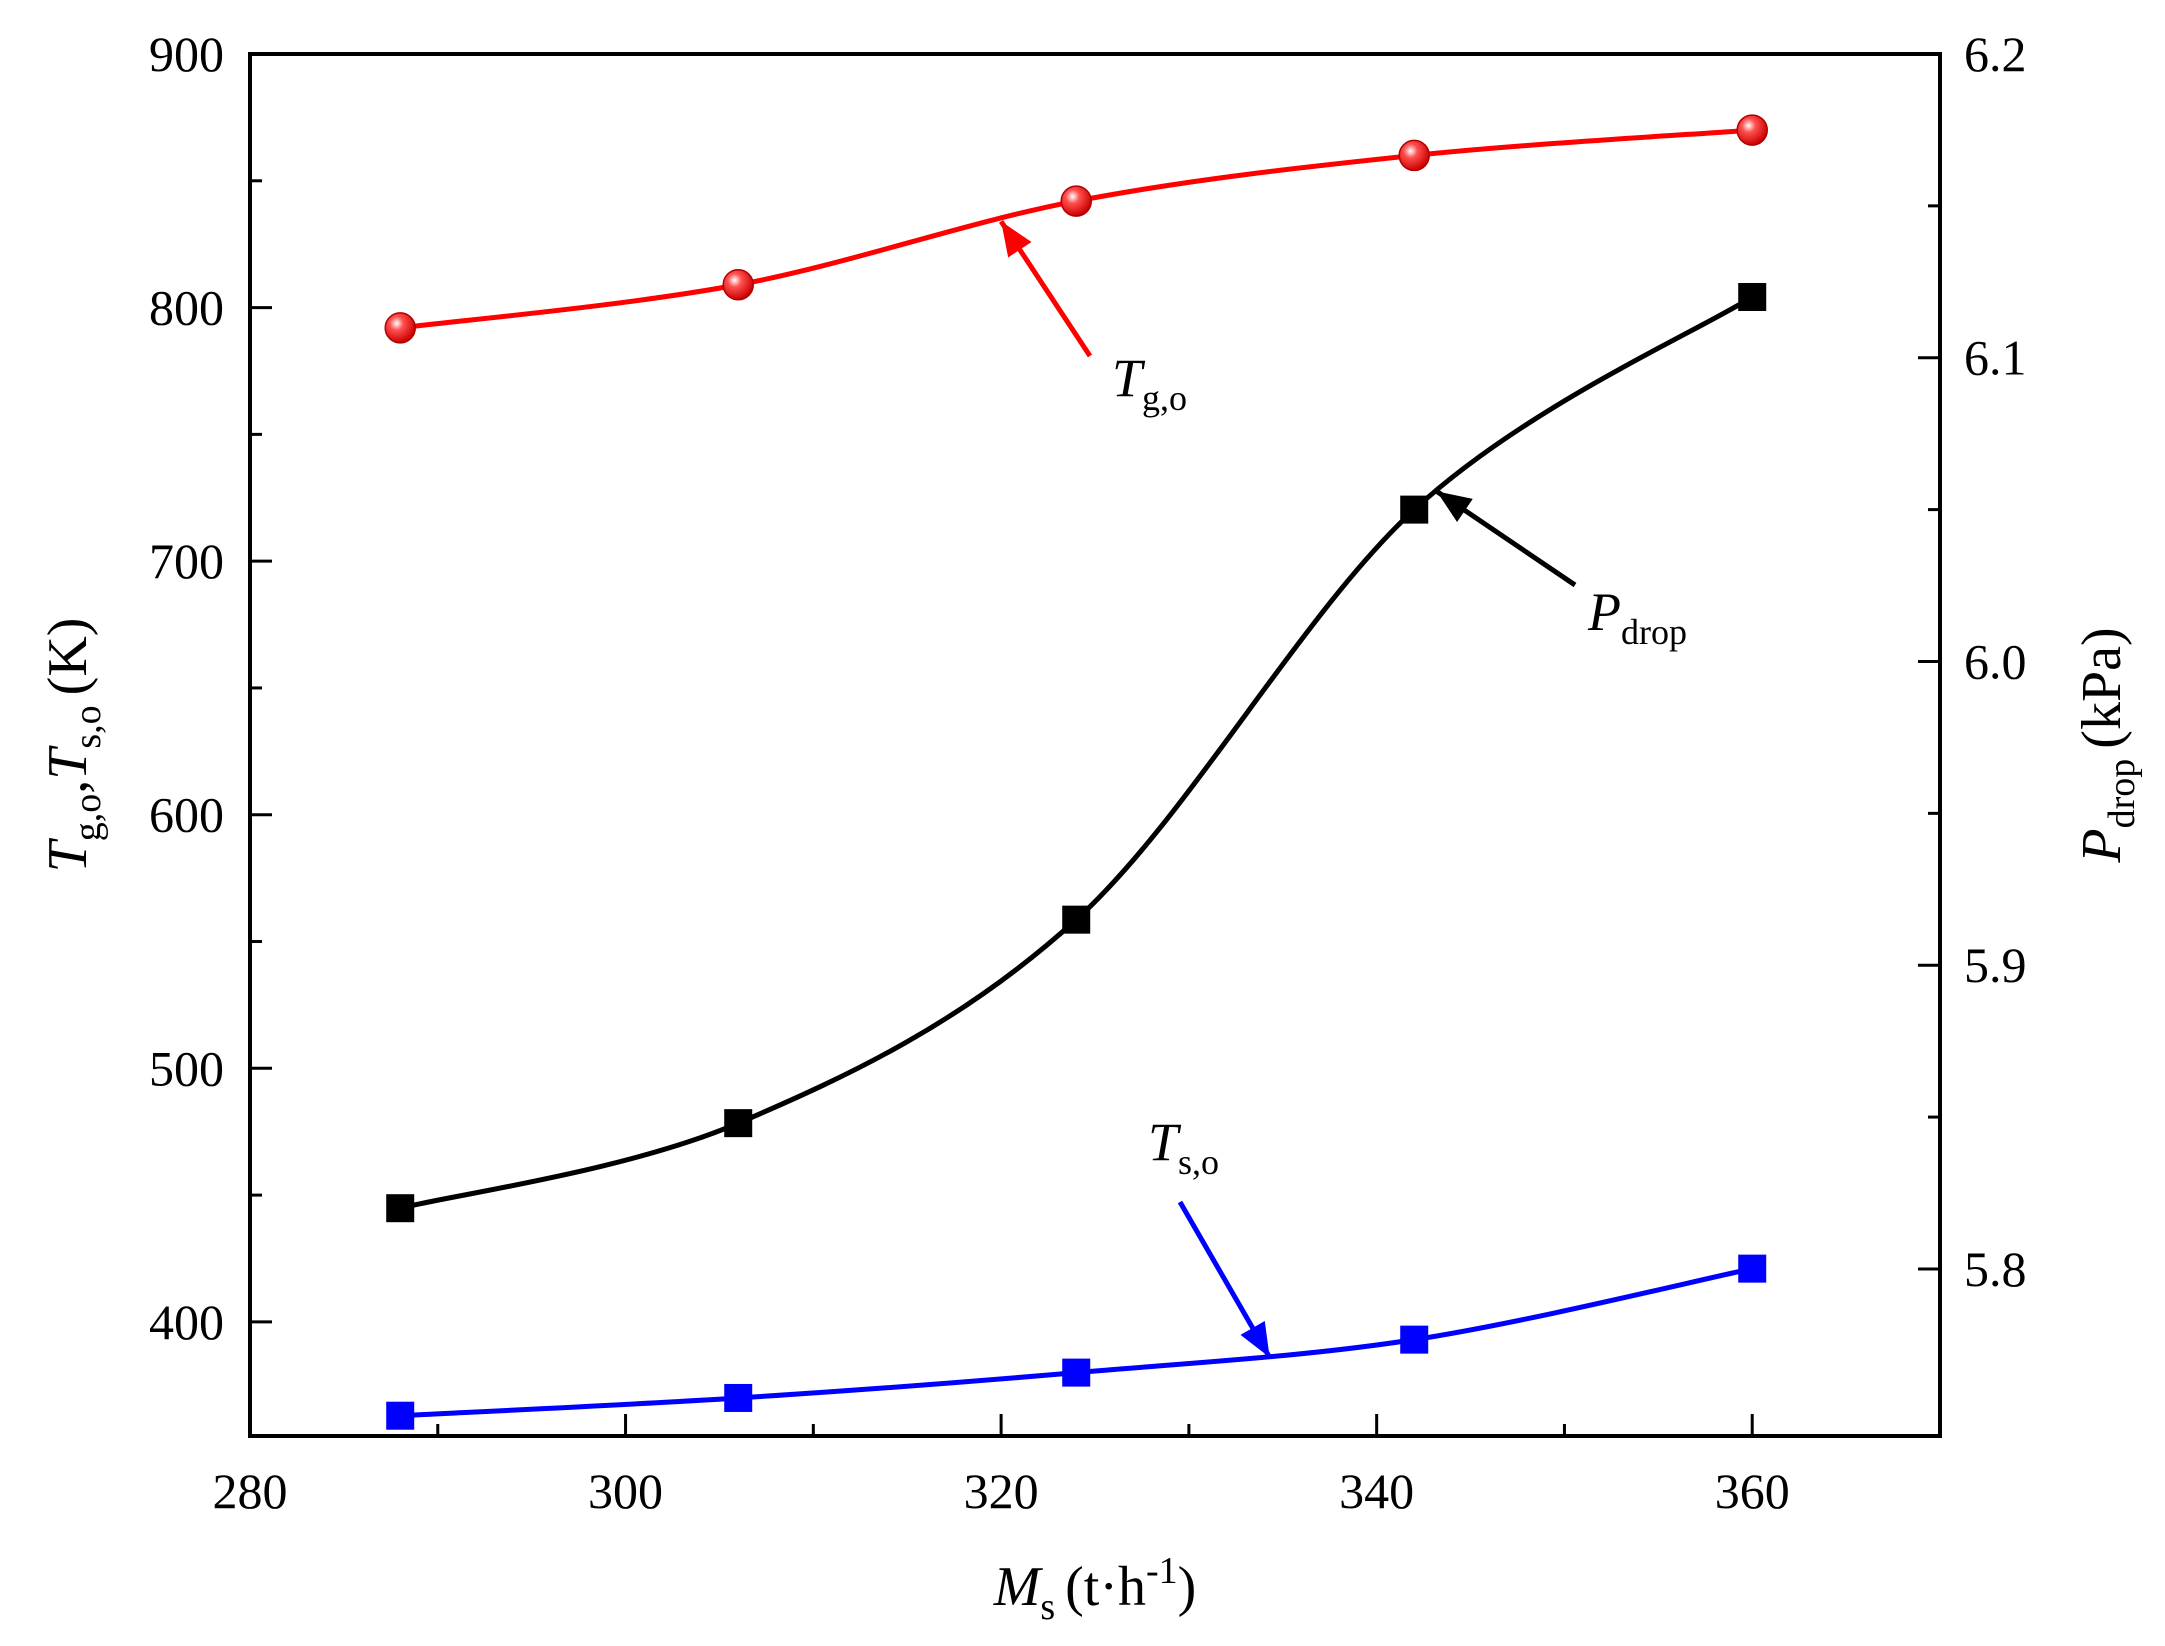 This screenshot has width=2165, height=1646. What do you see at coordinates (1183, 1147) in the screenshot?
I see `annotation-label-tso: Ts,o` at bounding box center [1183, 1147].